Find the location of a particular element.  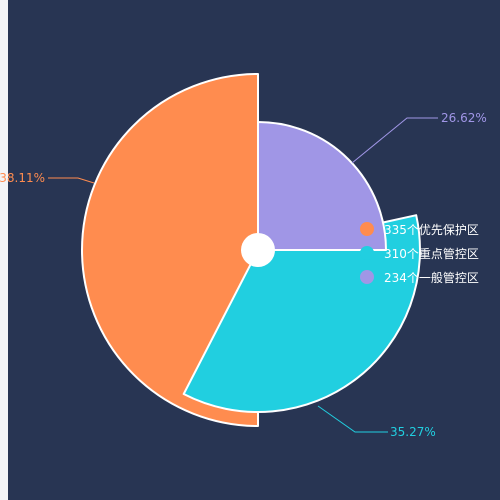

percent-label-general-control: 26.62% is located at coordinates (464, 118).